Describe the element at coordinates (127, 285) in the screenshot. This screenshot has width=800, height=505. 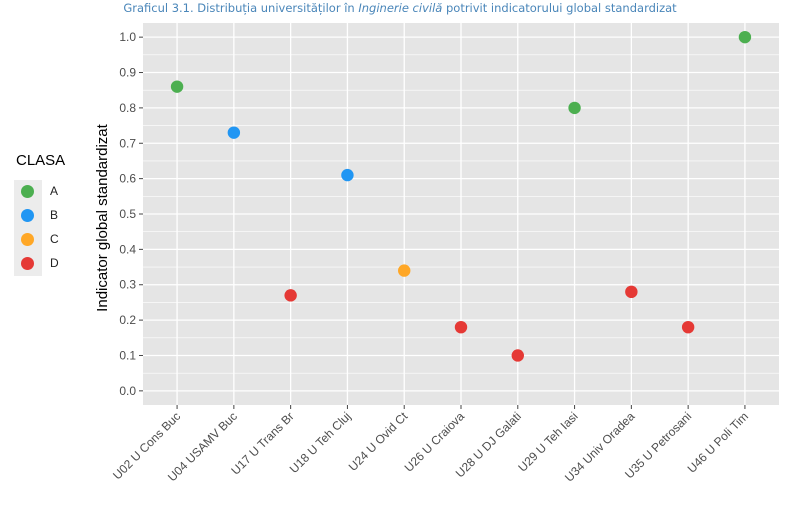
I see `y-tick-label: 0.3` at that location.